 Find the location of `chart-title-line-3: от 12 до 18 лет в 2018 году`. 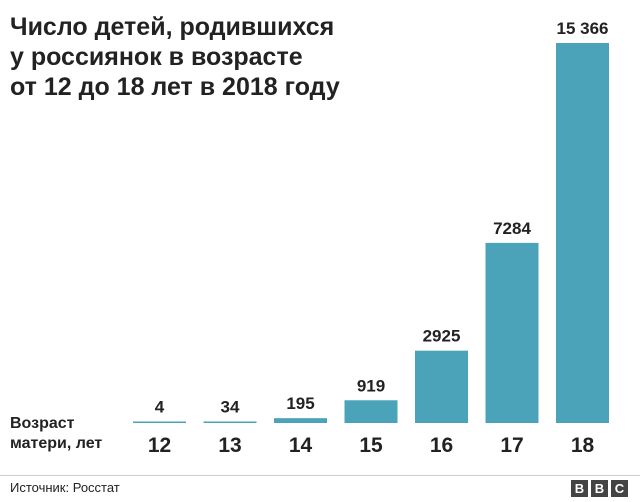

chart-title-line-3: от 12 до 18 лет в 2018 году is located at coordinates (175, 87).